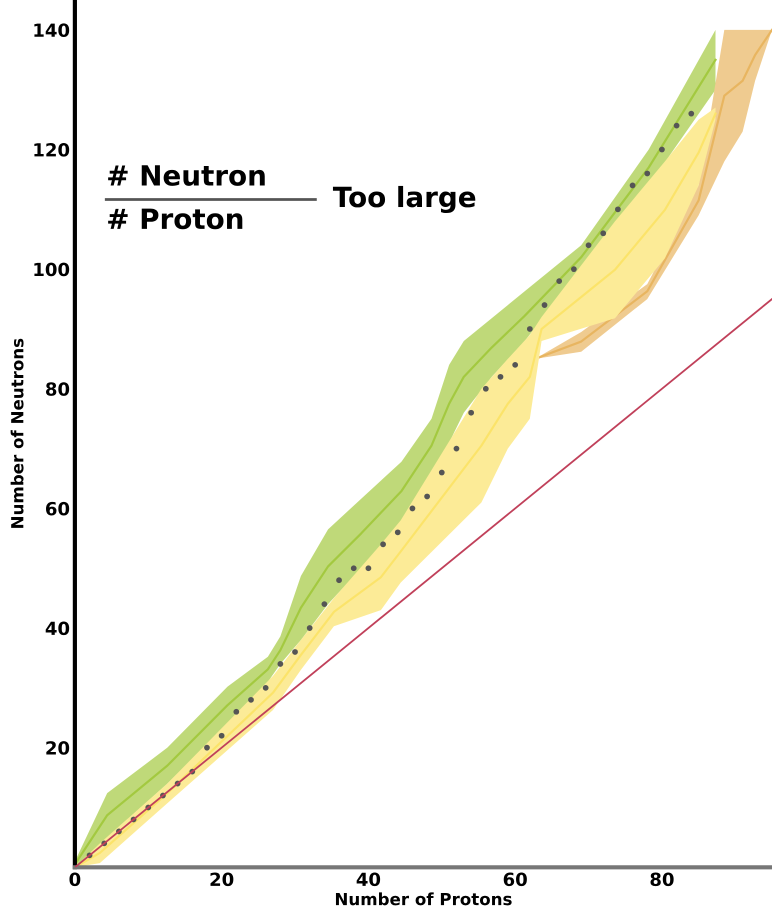  I want to click on y-tick-label: 20, so click(58, 748).